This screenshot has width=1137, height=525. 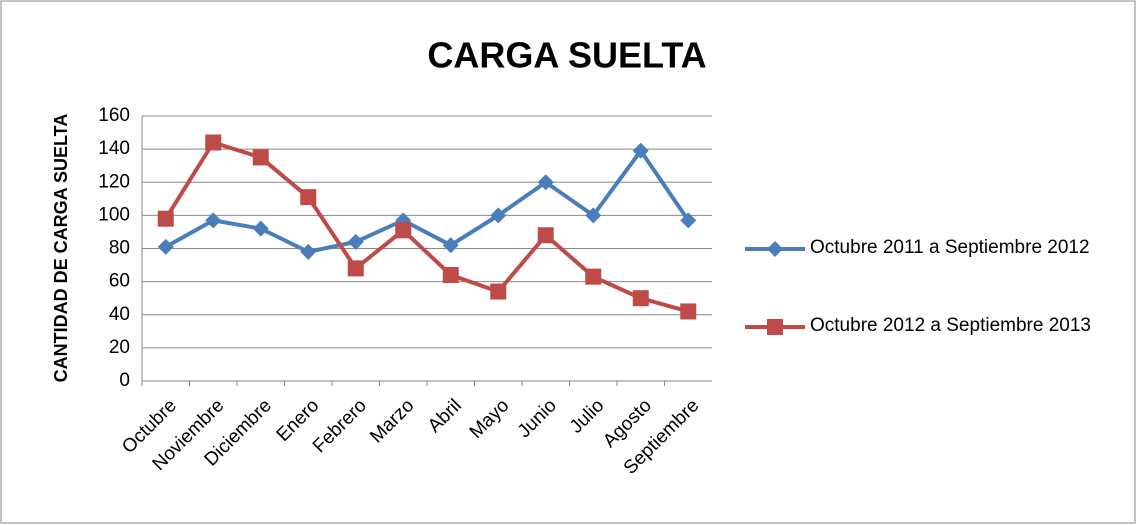 What do you see at coordinates (114, 148) in the screenshot?
I see `y-tick-label: 140` at bounding box center [114, 148].